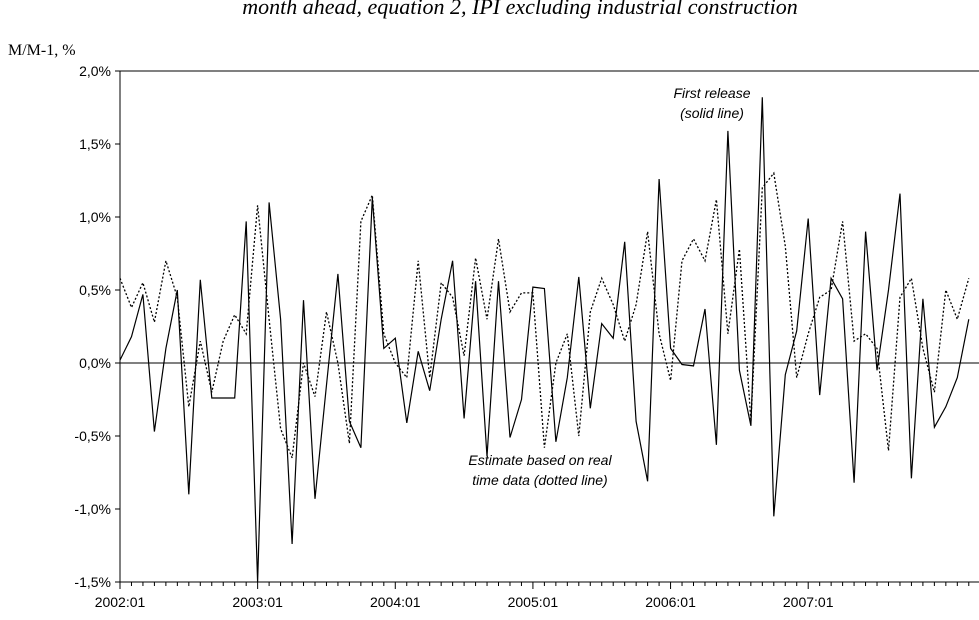 This screenshot has width=979, height=620. What do you see at coordinates (92, 582) in the screenshot?
I see `y-tick-label: -1,5%` at bounding box center [92, 582].